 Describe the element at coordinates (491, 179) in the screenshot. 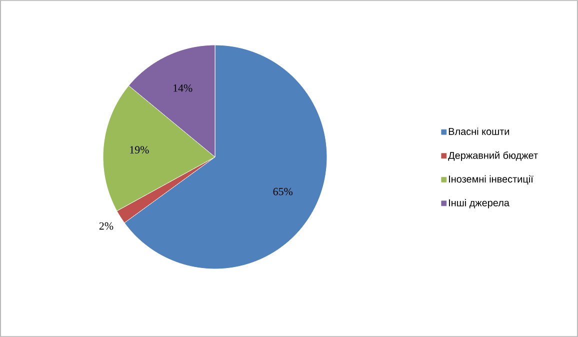

I see `legend-label: Іноземні інвестиції` at that location.